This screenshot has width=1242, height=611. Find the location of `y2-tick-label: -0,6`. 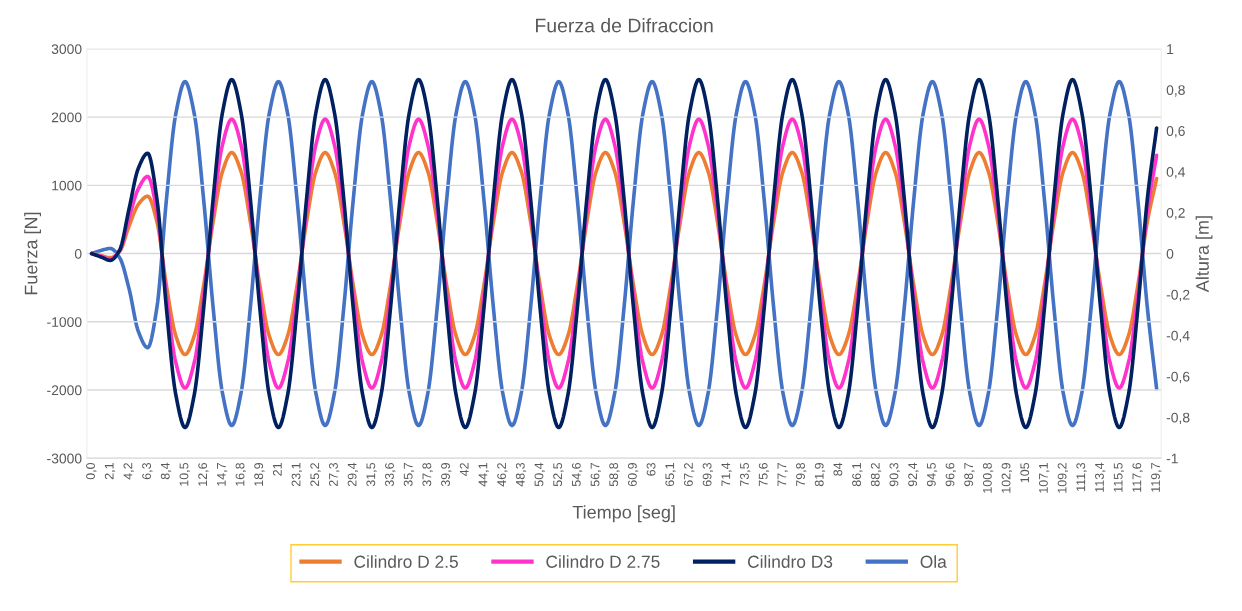

y2-tick-label: -0,6 is located at coordinates (1178, 377).